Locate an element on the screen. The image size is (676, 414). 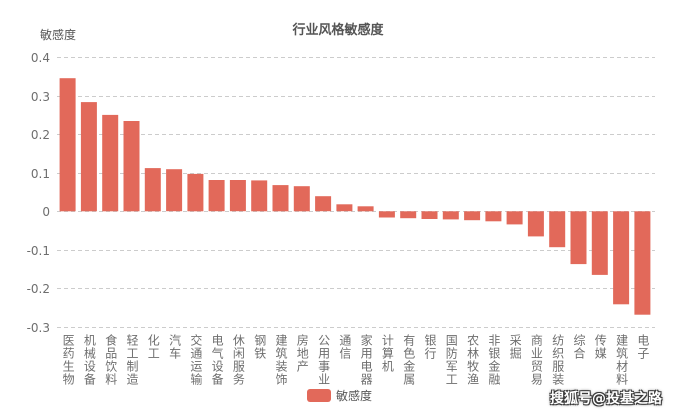
x-category-label: 建筑材料 is located at coordinates (621, 360).